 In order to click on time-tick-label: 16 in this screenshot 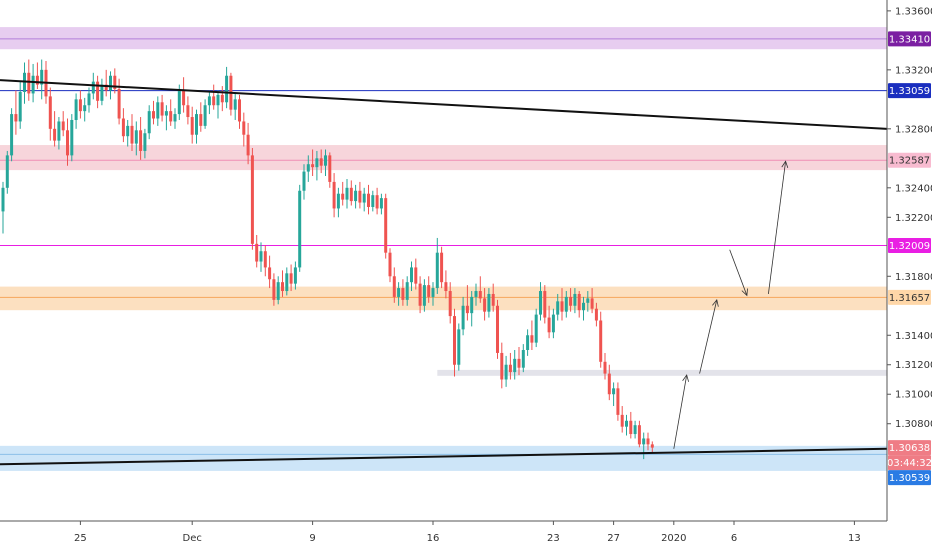, I will do `click(433, 538)`.